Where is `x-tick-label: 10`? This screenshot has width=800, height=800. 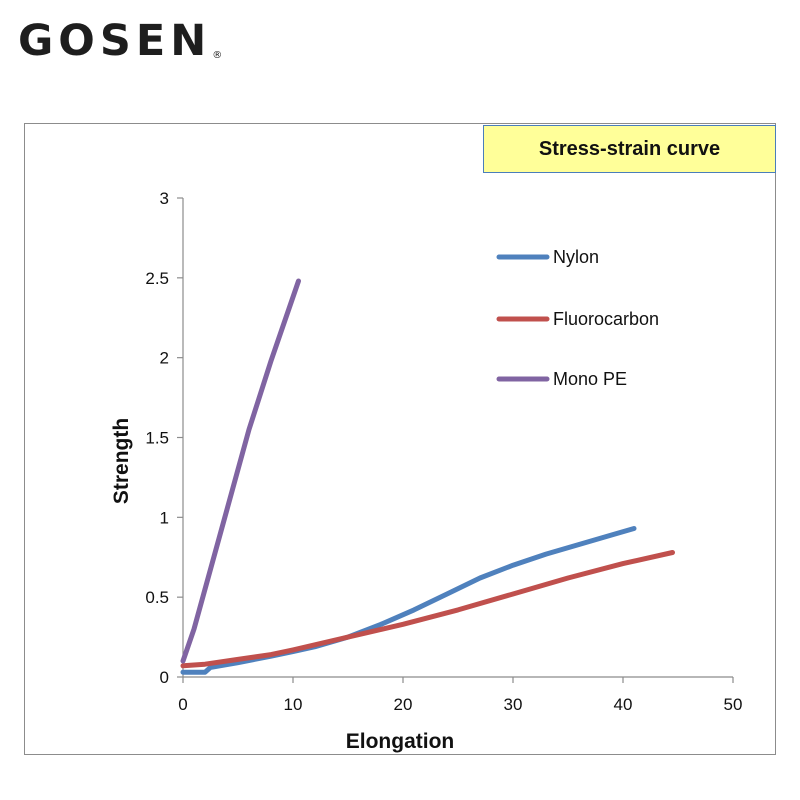
x-tick-label: 10 is located at coordinates (293, 704).